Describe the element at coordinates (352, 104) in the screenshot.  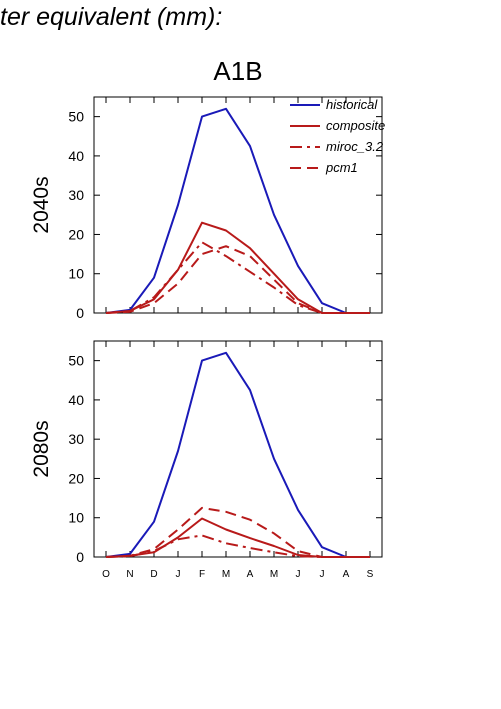
I see `legend-label: historical` at that location.